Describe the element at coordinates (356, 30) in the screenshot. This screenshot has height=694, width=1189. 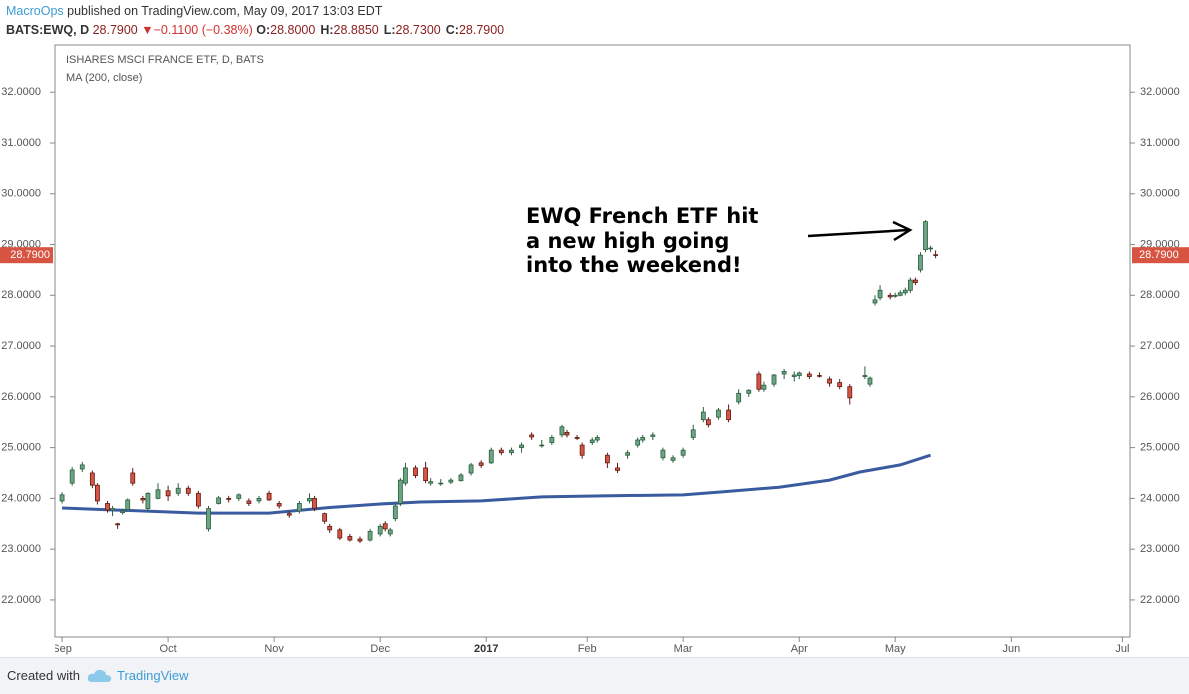
I see `ohlc-value: 28.8850` at that location.